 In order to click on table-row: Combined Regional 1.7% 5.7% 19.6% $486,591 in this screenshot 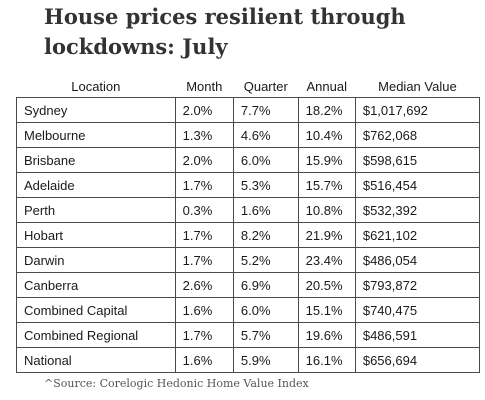, I will do `click(248, 335)`.